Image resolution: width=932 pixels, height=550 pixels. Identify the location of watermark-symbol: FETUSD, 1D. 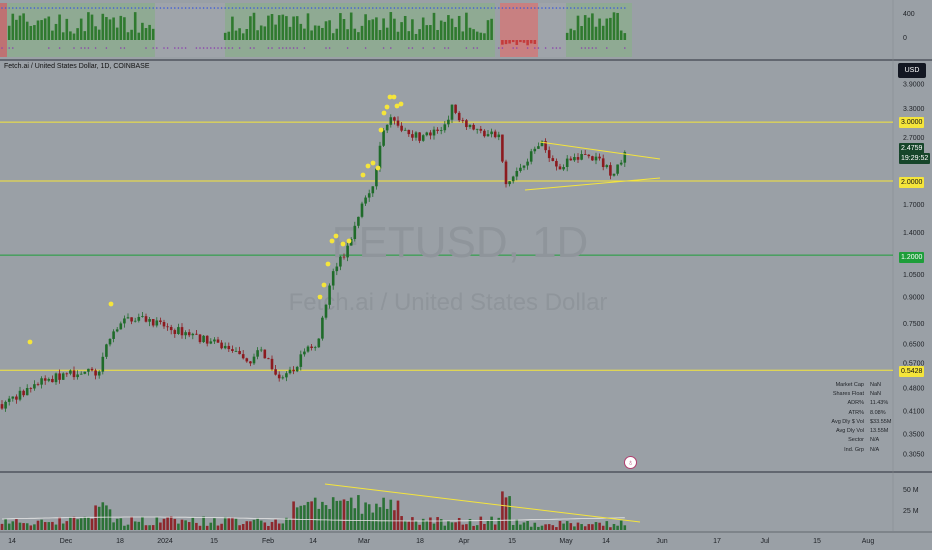
(460, 242).